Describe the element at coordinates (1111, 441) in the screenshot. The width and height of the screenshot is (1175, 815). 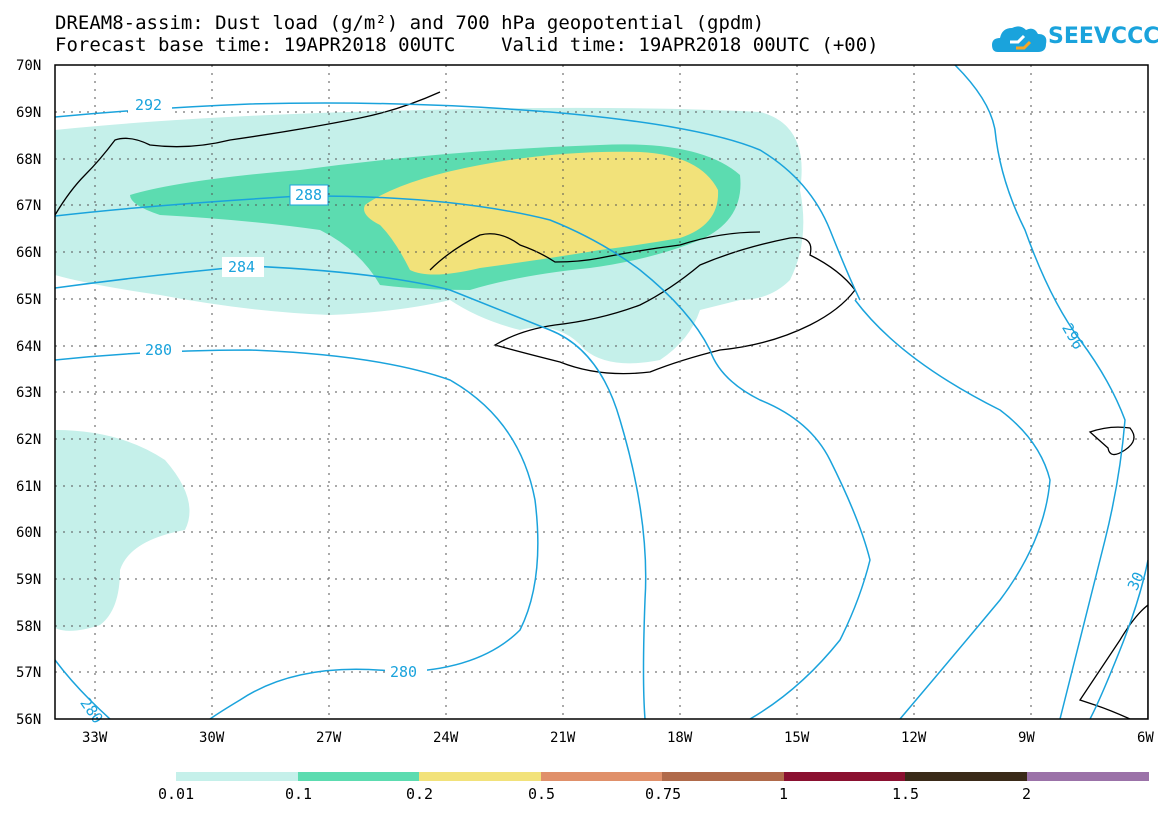
I see `faroes-coast` at that location.